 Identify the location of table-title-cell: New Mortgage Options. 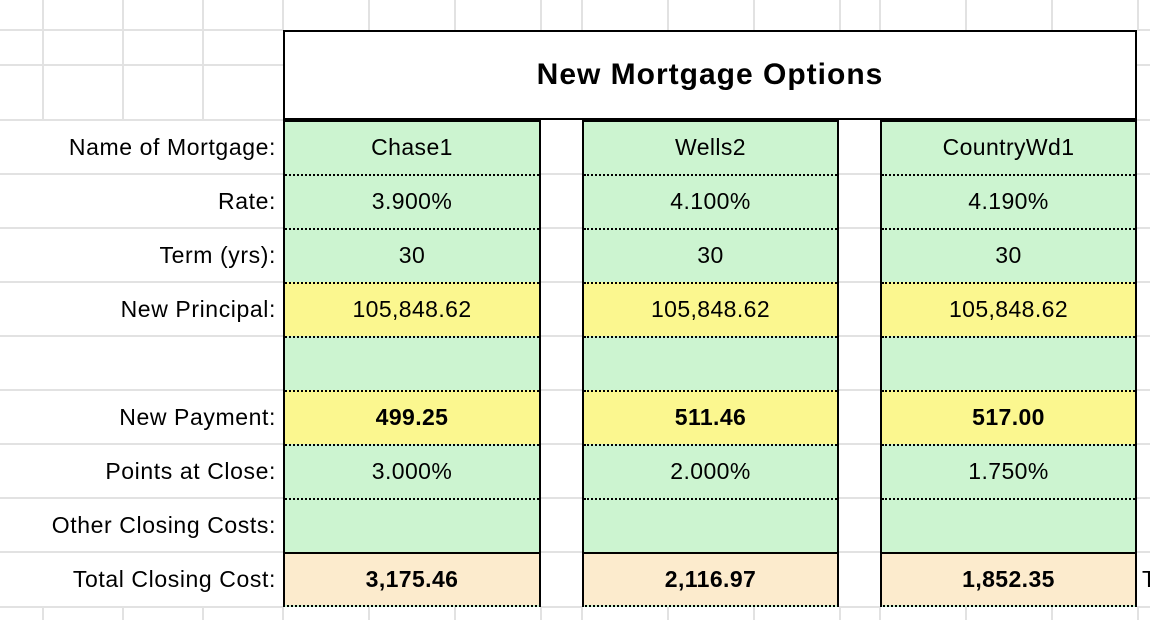
(710, 75).